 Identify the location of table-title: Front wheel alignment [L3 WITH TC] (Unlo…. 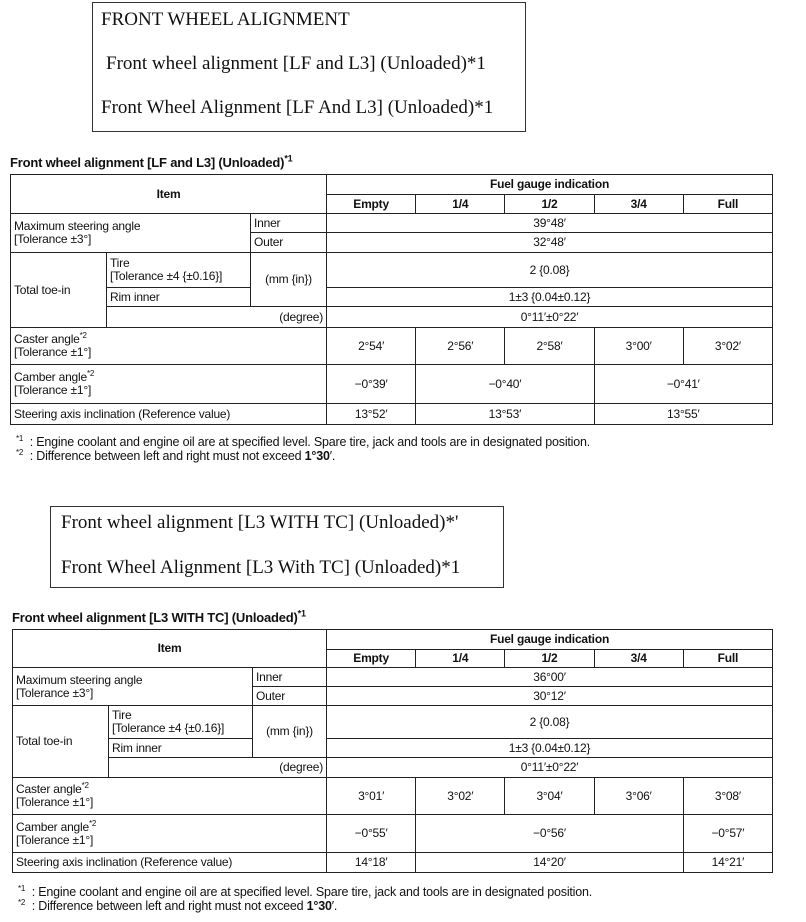
(159, 616).